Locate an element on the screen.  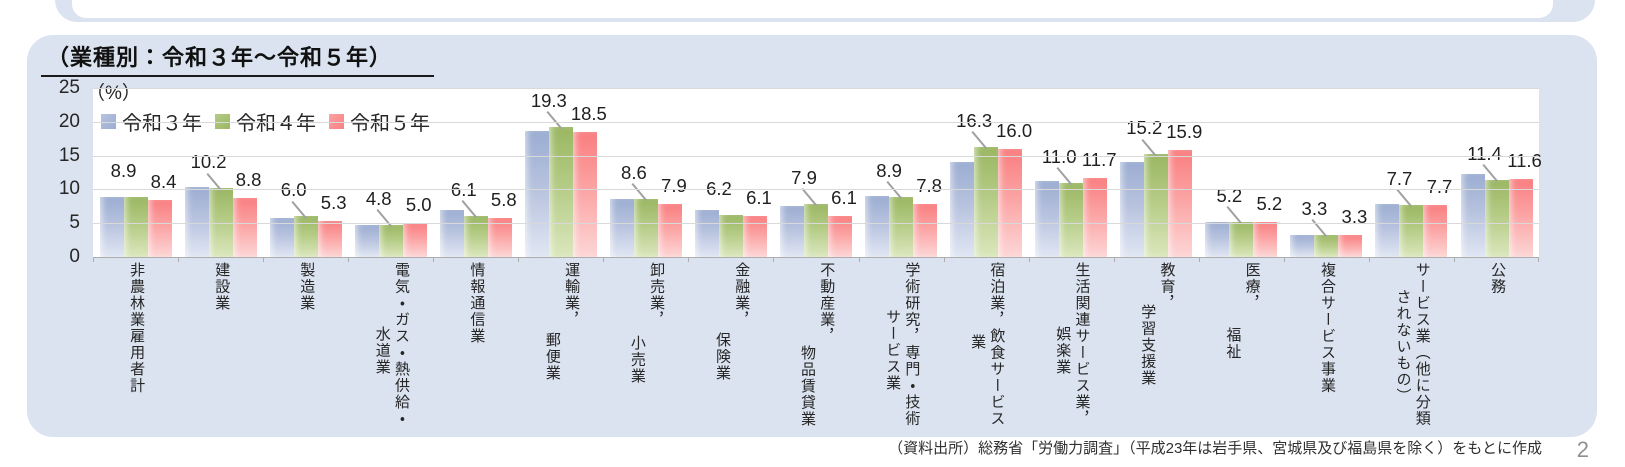
x-category-label: 卸売業， 小売業 is located at coordinates (646, 348).